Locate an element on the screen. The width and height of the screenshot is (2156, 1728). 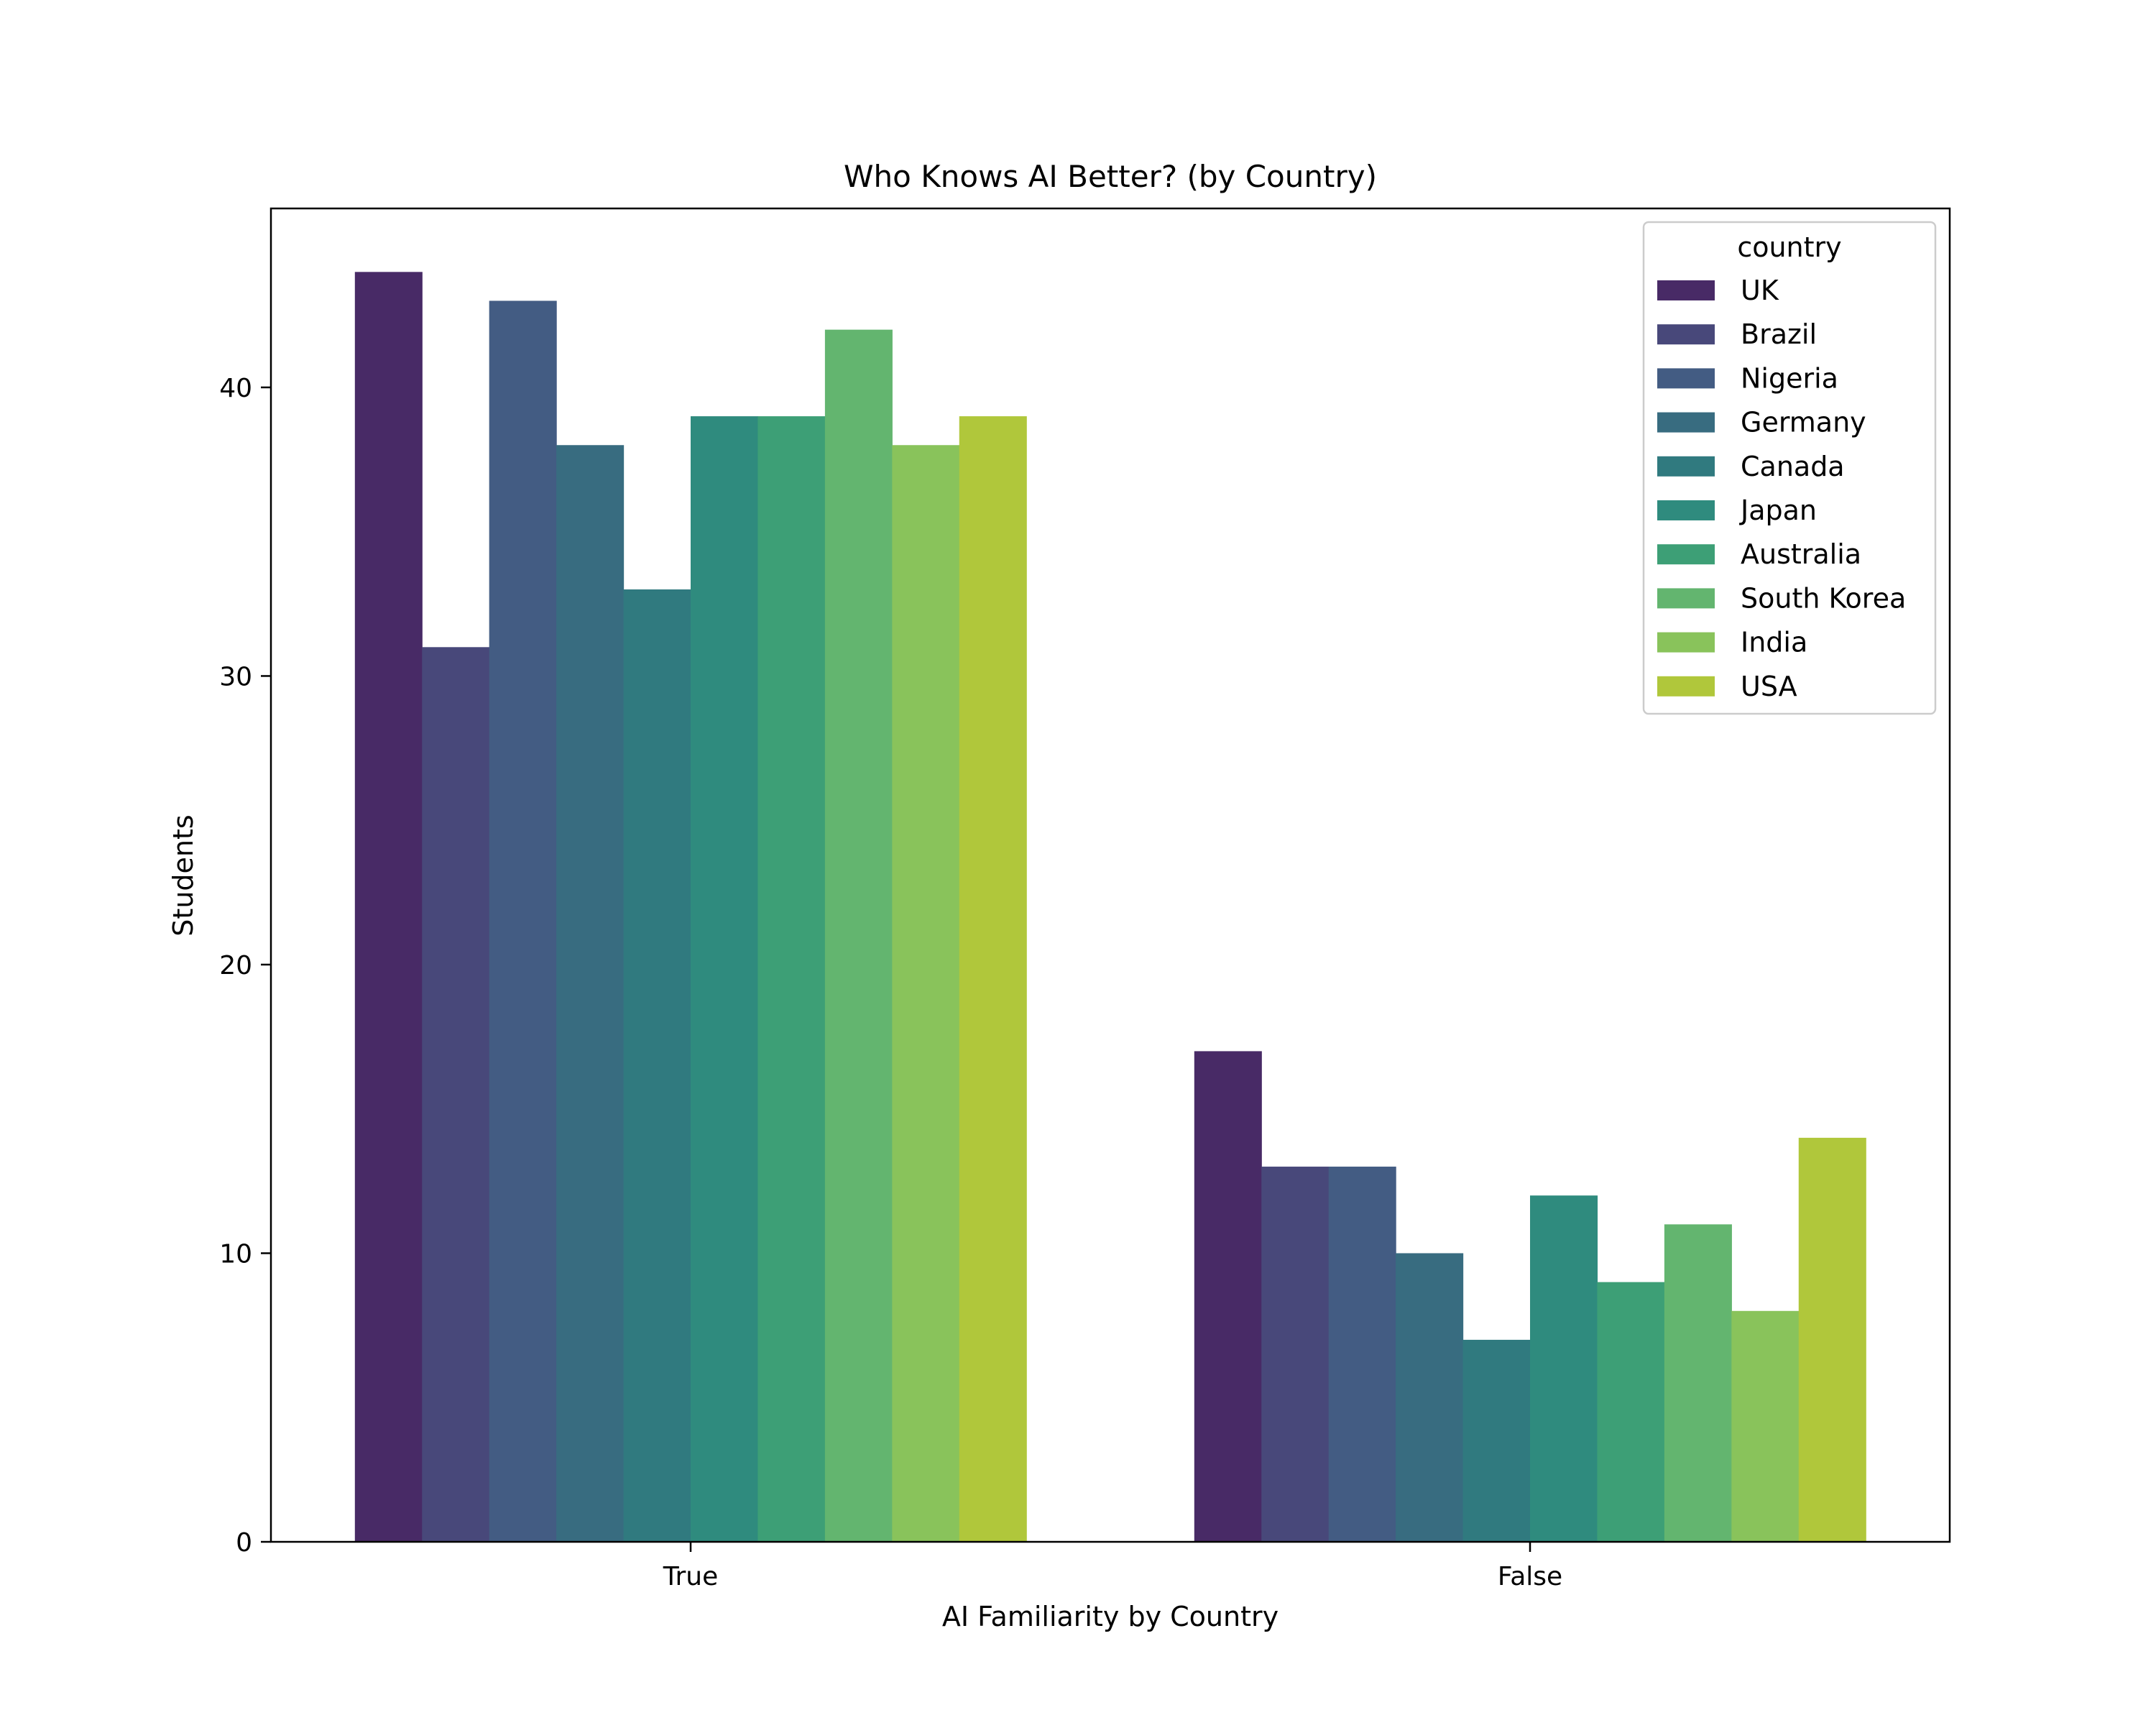
y-tick-label: 10 is located at coordinates (235, 1254).